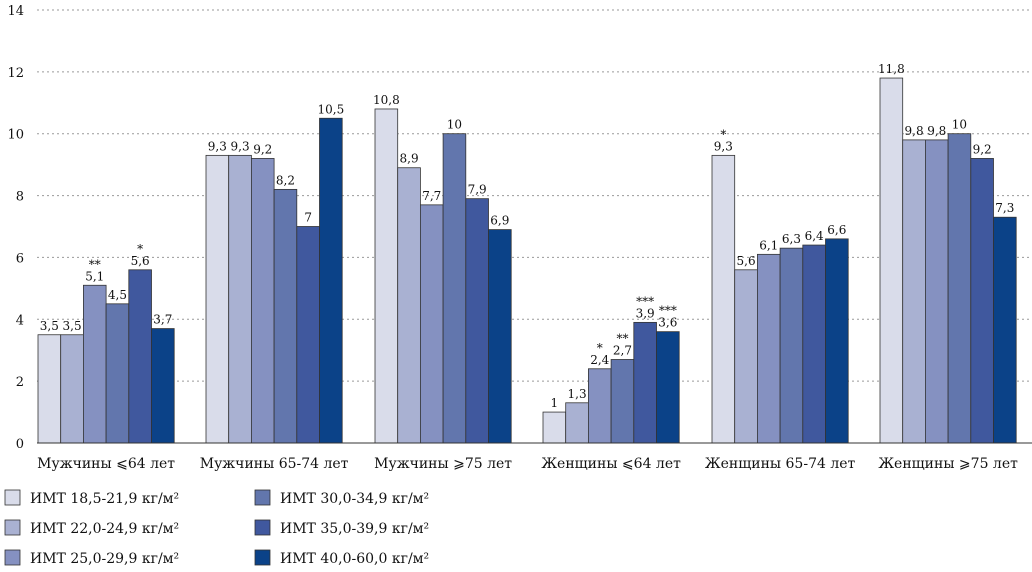  What do you see at coordinates (780, 464) in the screenshot?
I see `category-label: Женщины 65-74 лет` at bounding box center [780, 464].